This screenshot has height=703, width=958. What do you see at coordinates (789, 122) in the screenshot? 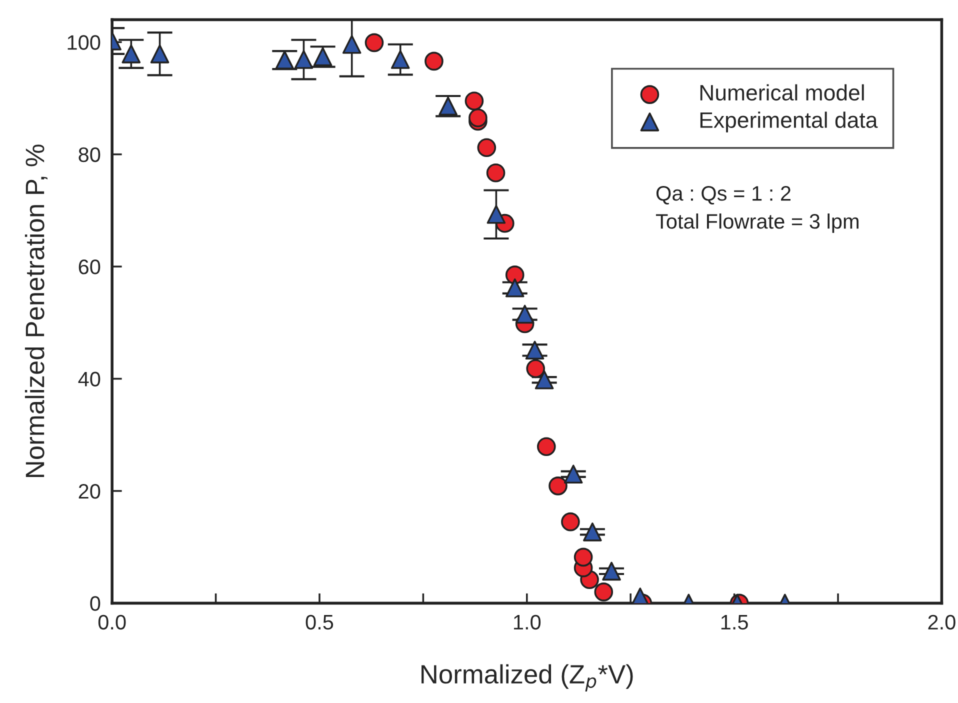
I see `legend-label: Experimental data` at bounding box center [789, 122].